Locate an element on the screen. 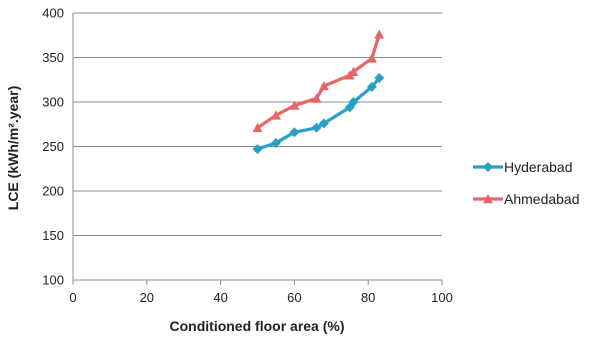  legend-entry-ahmedabad: Ahmedabad is located at coordinates (526, 199).